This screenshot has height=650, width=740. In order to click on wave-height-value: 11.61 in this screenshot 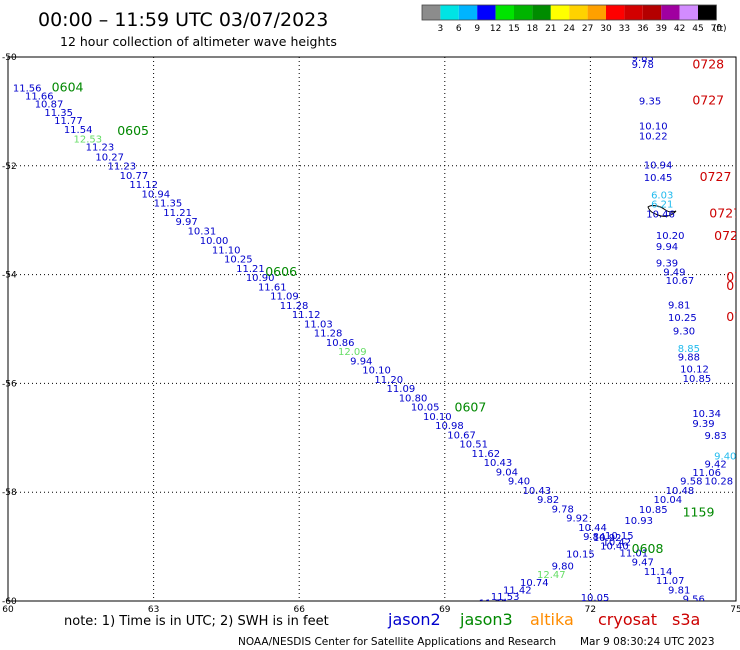, I will do `click(272, 287)`.